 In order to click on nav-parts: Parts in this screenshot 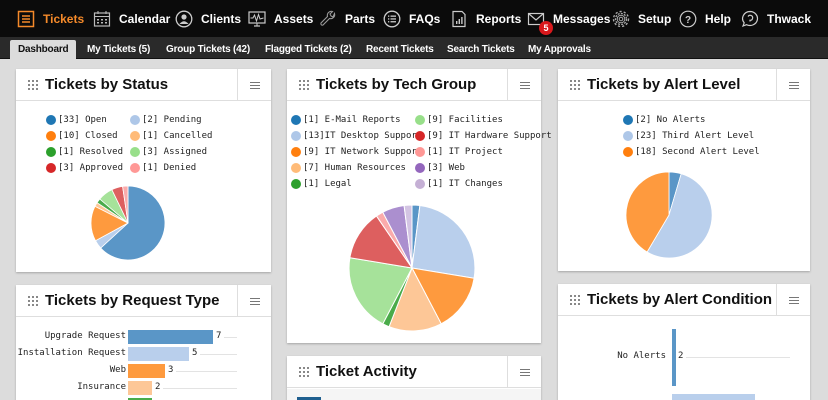, I will do `click(347, 18)`.